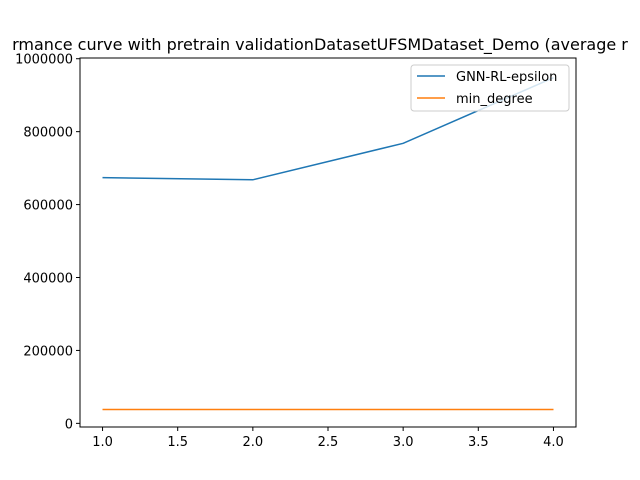 Image resolution: width=640 pixels, height=480 pixels. I want to click on x-tick-label: 1.0, so click(102, 442).